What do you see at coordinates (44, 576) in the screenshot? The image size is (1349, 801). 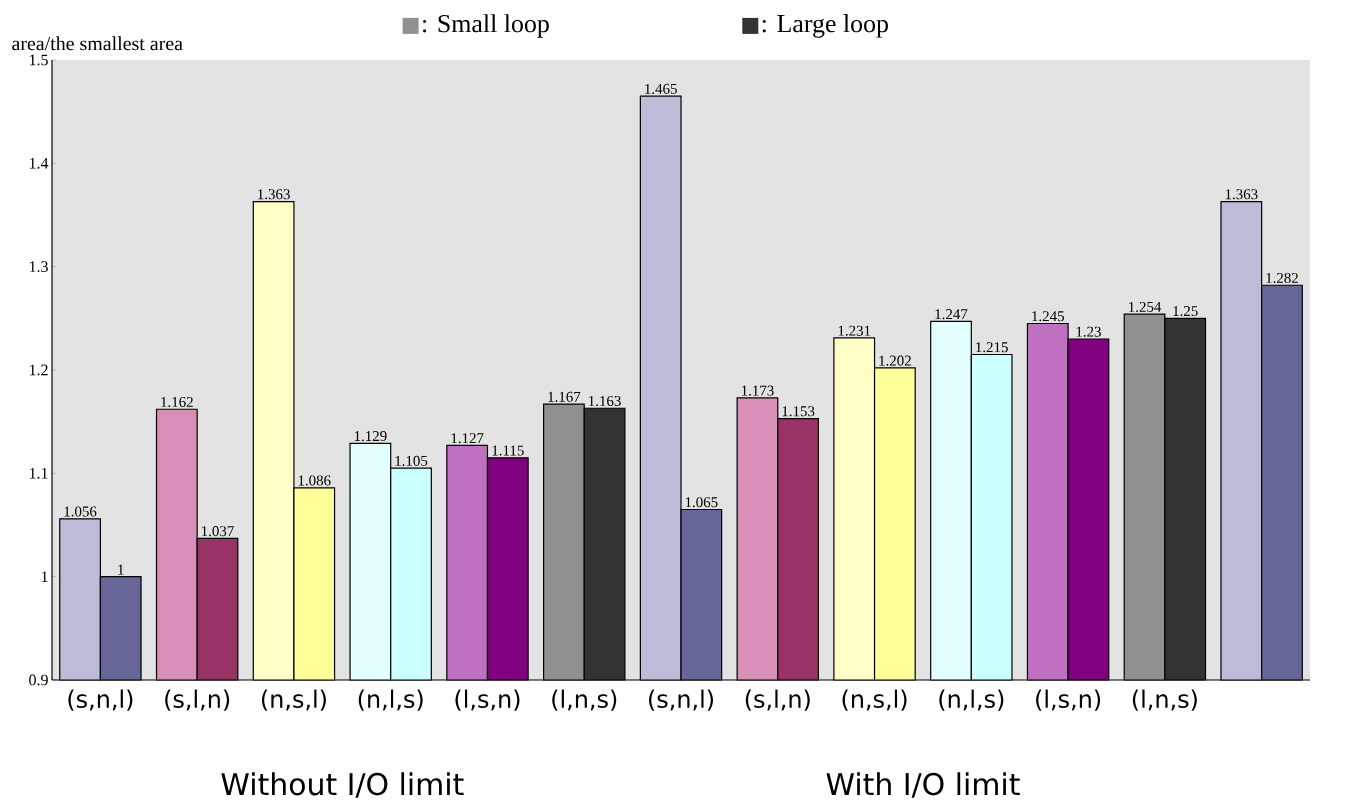 I see `y-tick-label: 1` at bounding box center [44, 576].